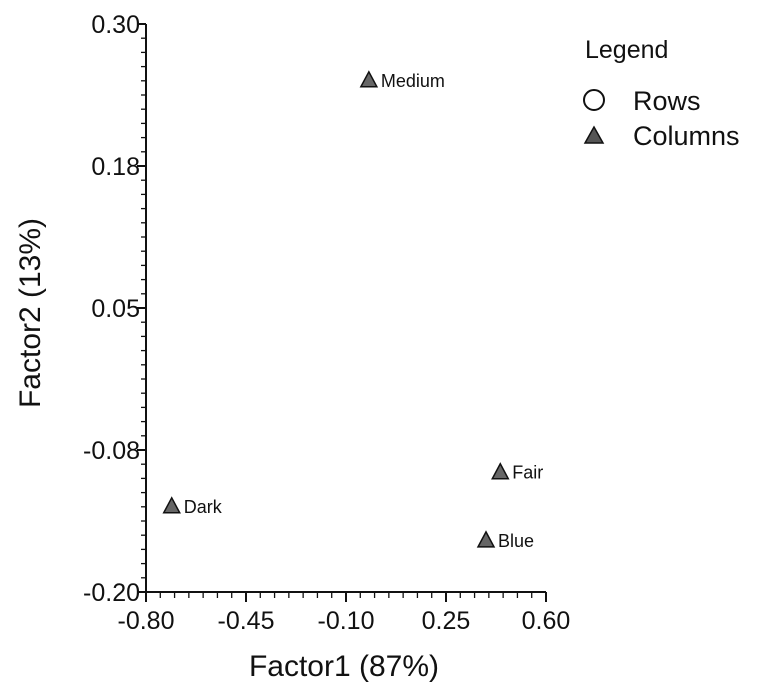 Image resolution: width=764 pixels, height=690 pixels. I want to click on x-axis-title: Factor1 (87%), so click(344, 666).